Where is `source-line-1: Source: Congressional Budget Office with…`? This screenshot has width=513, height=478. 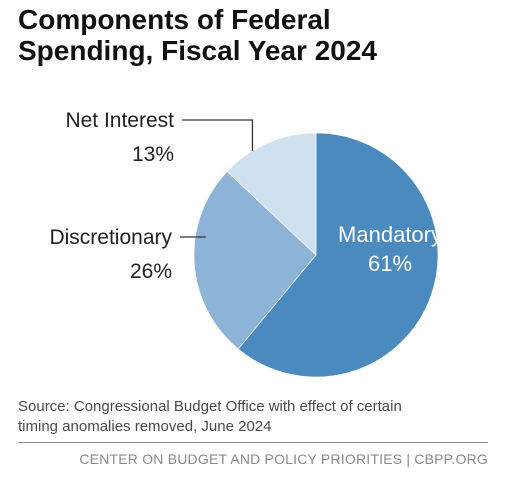
source-line-1: Source: Congressional Budget Office with… is located at coordinates (210, 406).